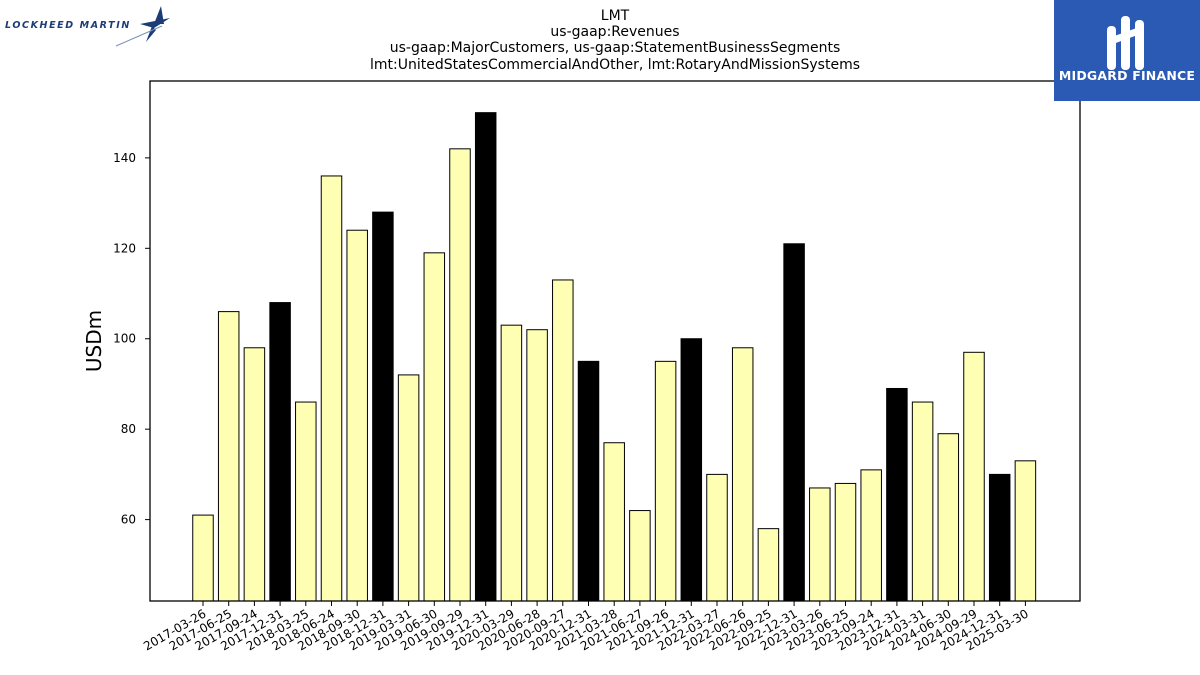 This screenshot has height=675, width=1200. I want to click on midgard-finance-wordmark: MIDGARD FINANCE, so click(1127, 75).